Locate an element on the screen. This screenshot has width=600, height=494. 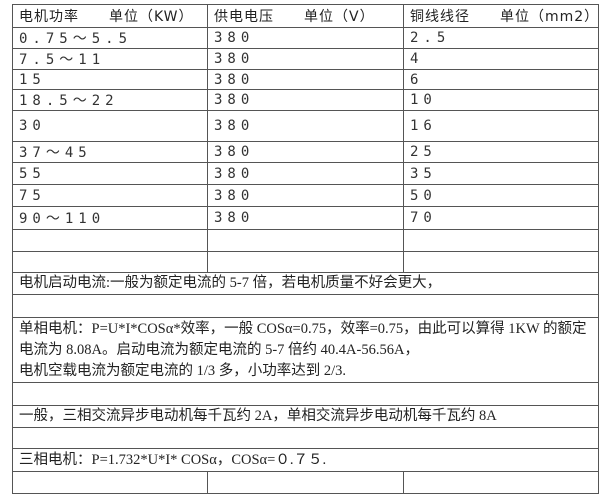
table-row: 7.5～11 380 4 is located at coordinates (305, 59).